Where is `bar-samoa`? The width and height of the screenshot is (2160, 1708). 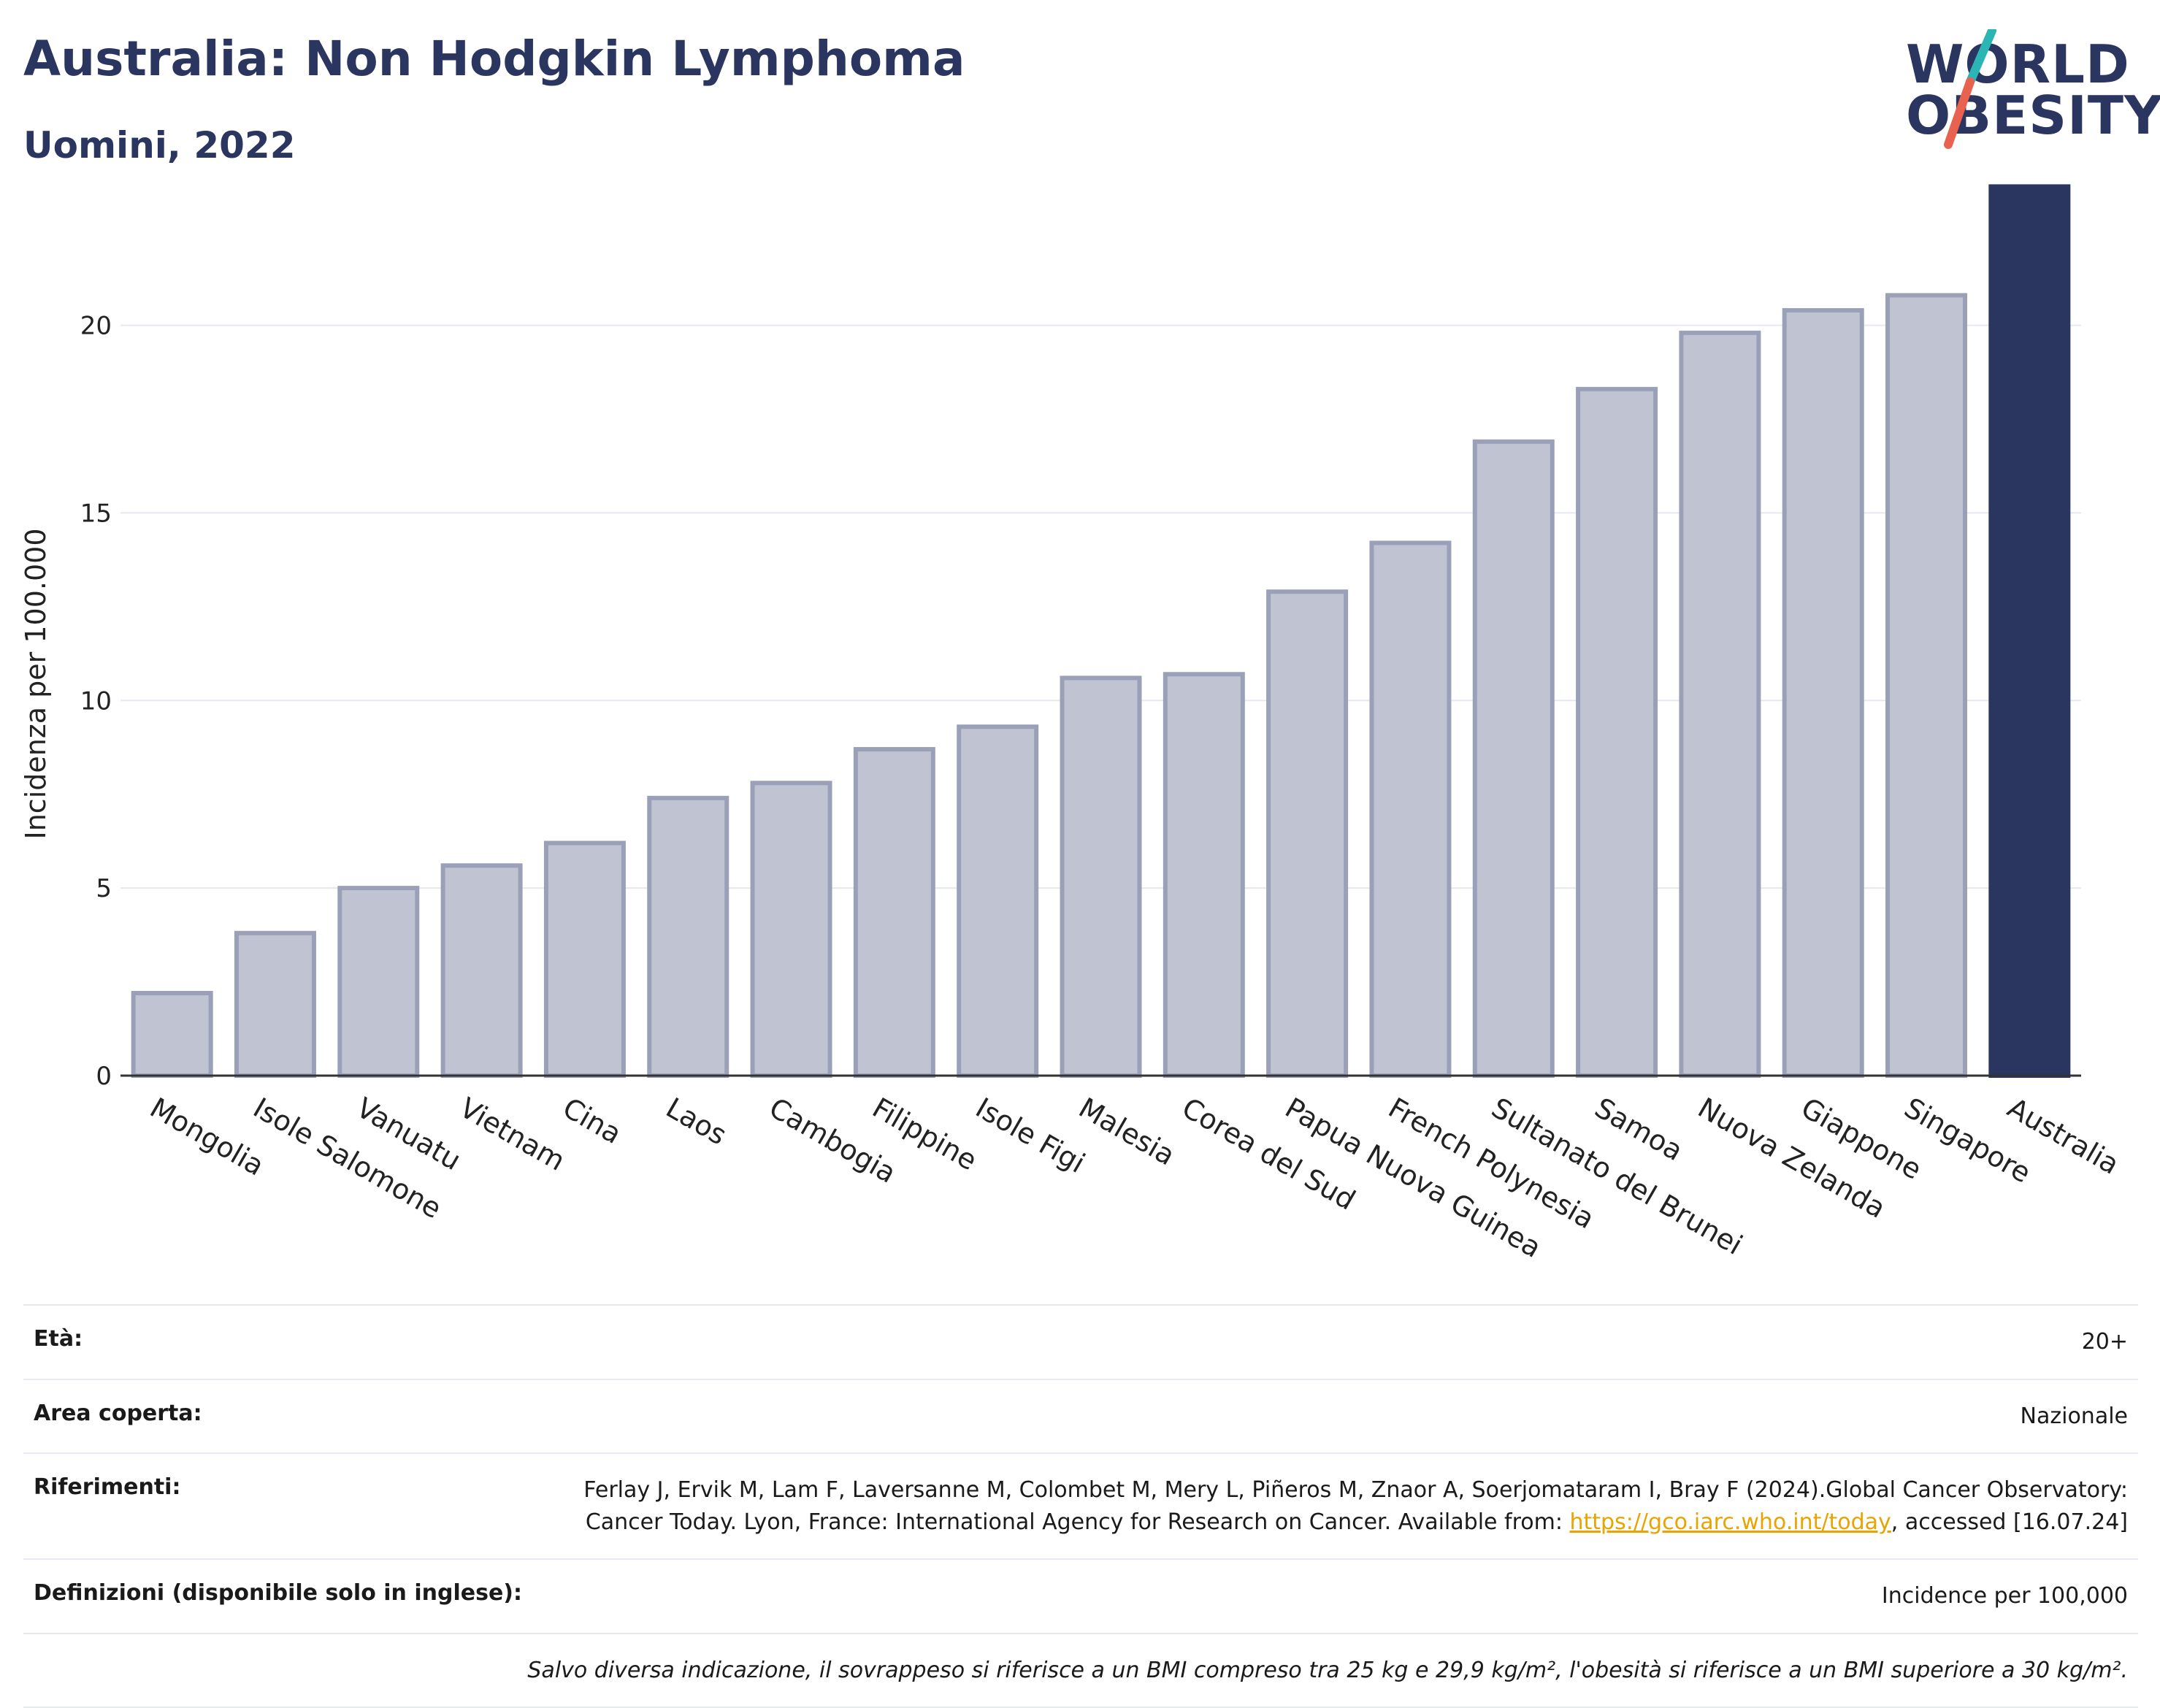 bar-samoa is located at coordinates (1616, 732).